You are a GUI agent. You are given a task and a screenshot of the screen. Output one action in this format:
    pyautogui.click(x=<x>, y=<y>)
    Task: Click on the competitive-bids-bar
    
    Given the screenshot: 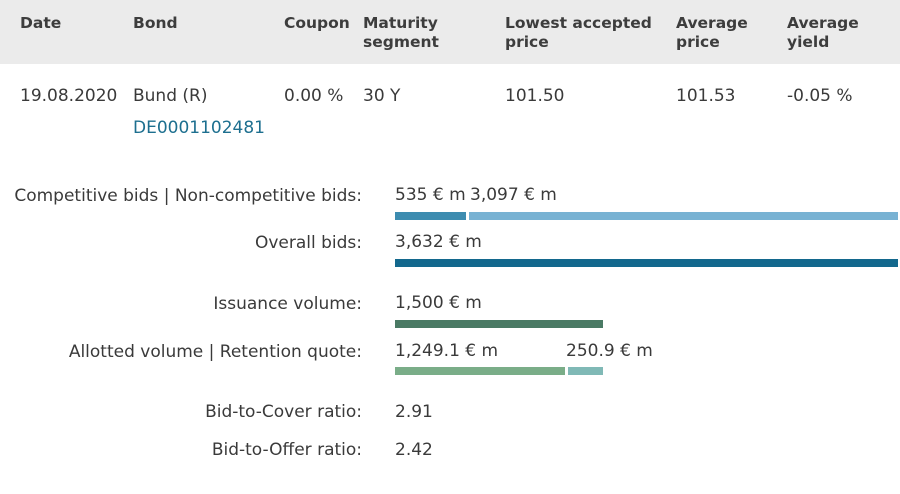 What is the action you would take?
    pyautogui.click(x=431, y=216)
    